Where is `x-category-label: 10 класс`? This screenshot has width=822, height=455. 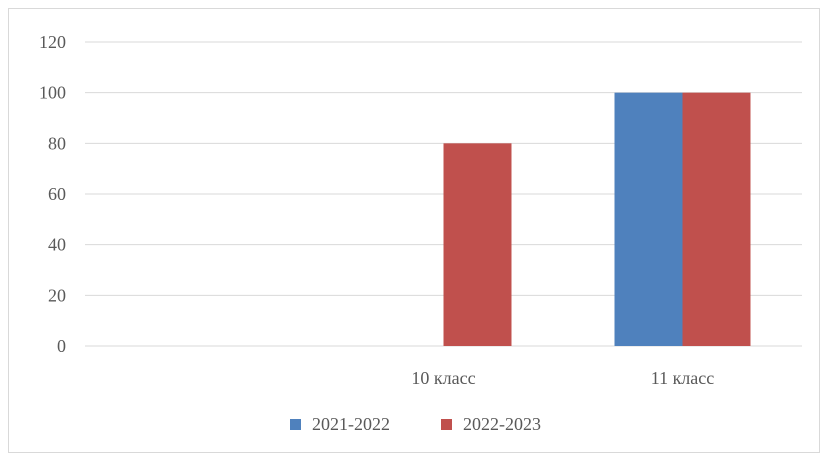 x-category-label: 10 класс is located at coordinates (443, 378).